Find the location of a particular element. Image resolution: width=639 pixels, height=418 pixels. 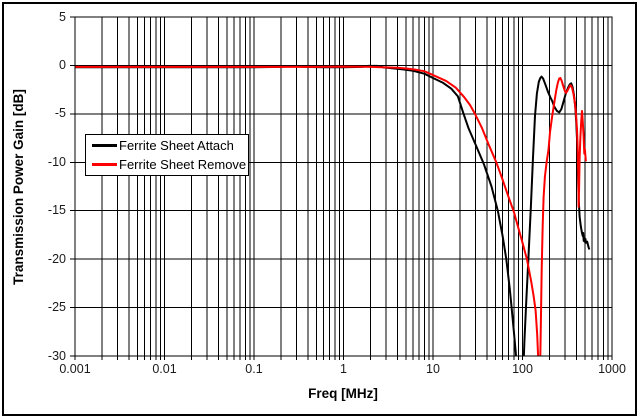

legend-item-remove: Ferrite Sheet Remove is located at coordinates (167, 164).